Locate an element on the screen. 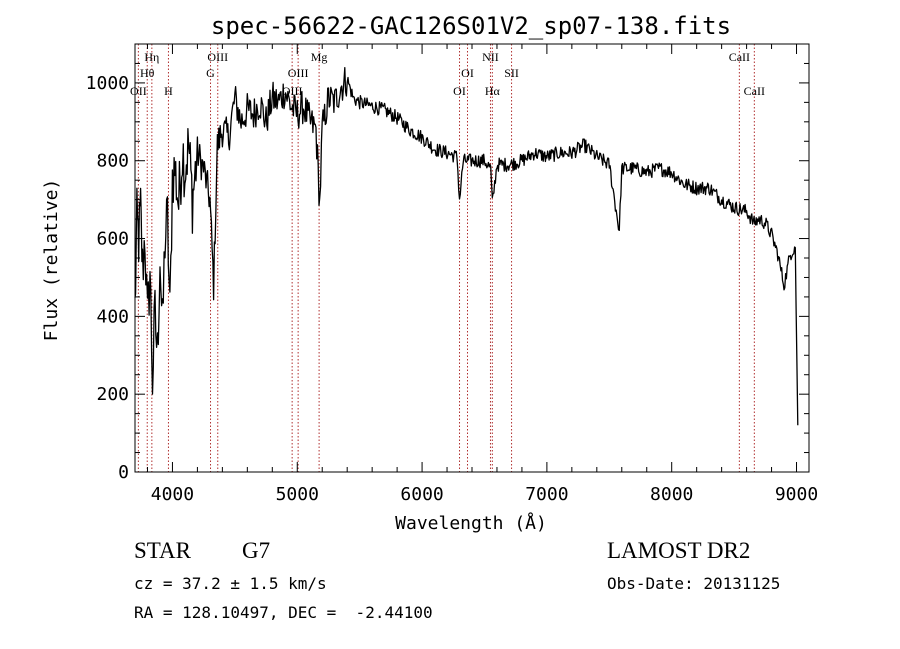 Image resolution: width=900 pixels, height=649 pixels. x-tick-label: 9000 is located at coordinates (796, 494).